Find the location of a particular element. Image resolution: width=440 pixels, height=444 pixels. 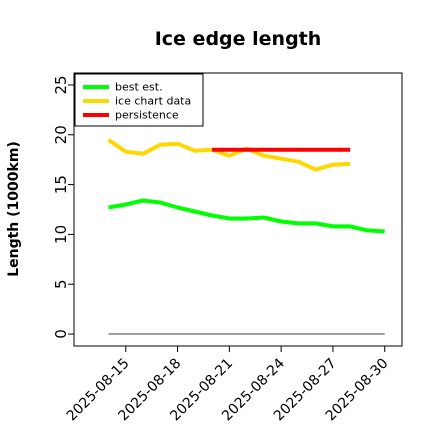

chart-title: Ice edge length is located at coordinates (238, 39).